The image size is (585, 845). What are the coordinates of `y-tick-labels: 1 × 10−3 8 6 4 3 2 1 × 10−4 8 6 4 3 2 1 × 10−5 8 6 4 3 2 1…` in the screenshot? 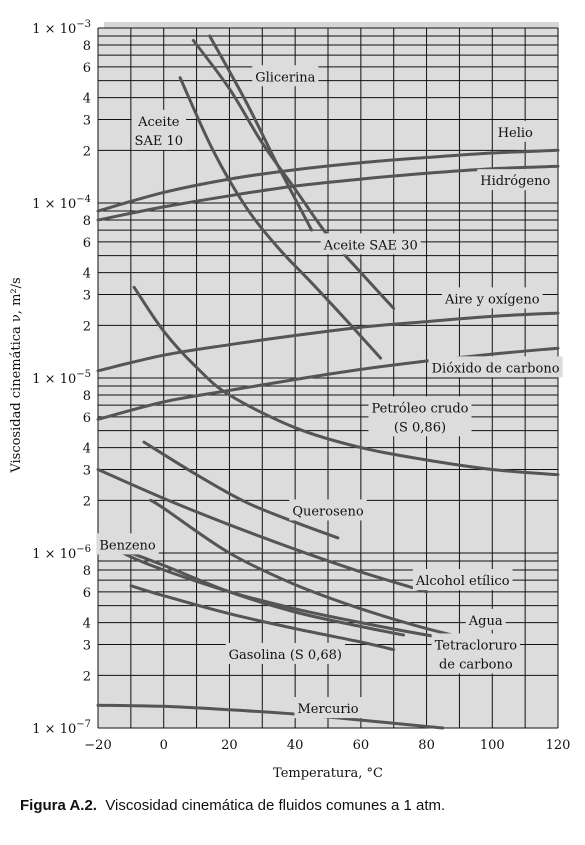 It's located at (61, 378).